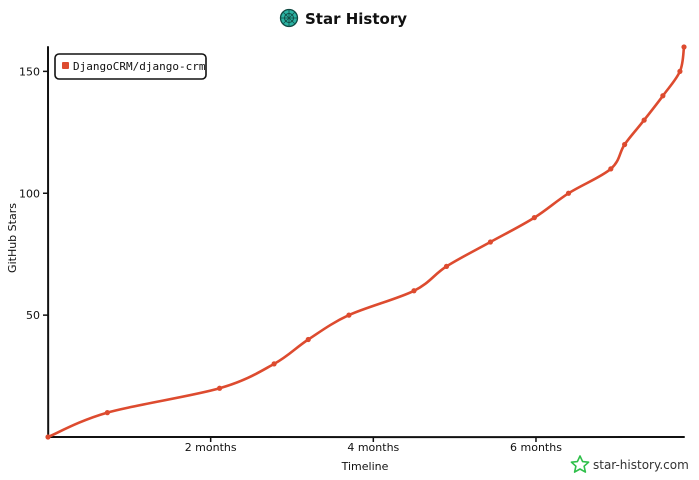  What do you see at coordinates (139, 66) in the screenshot?
I see `legend-item-label: DjangoCRM/django-crm` at bounding box center [139, 66].